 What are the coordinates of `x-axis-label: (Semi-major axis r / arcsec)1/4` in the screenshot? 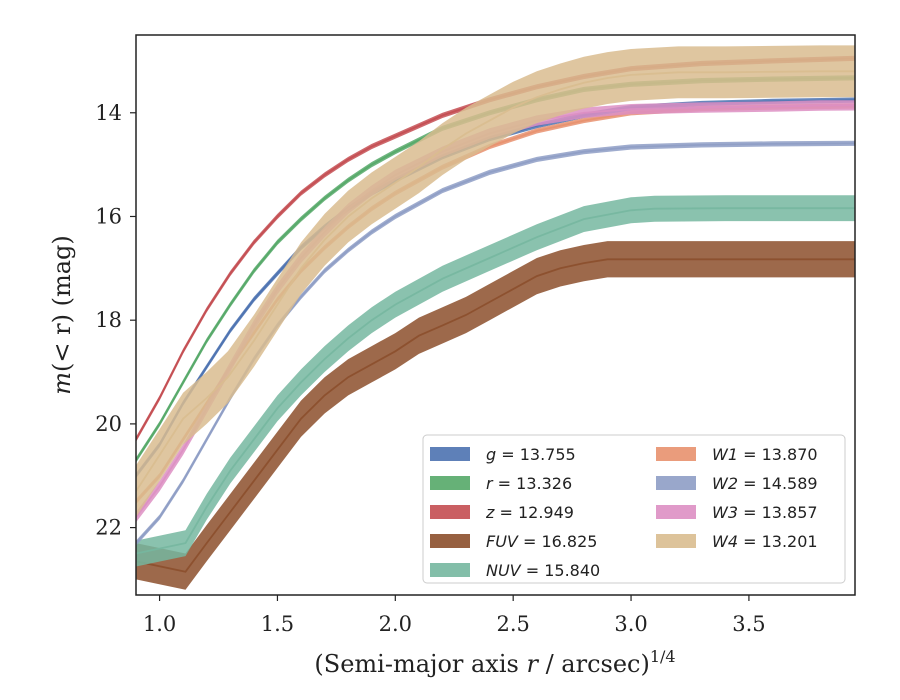 It's located at (494, 662).